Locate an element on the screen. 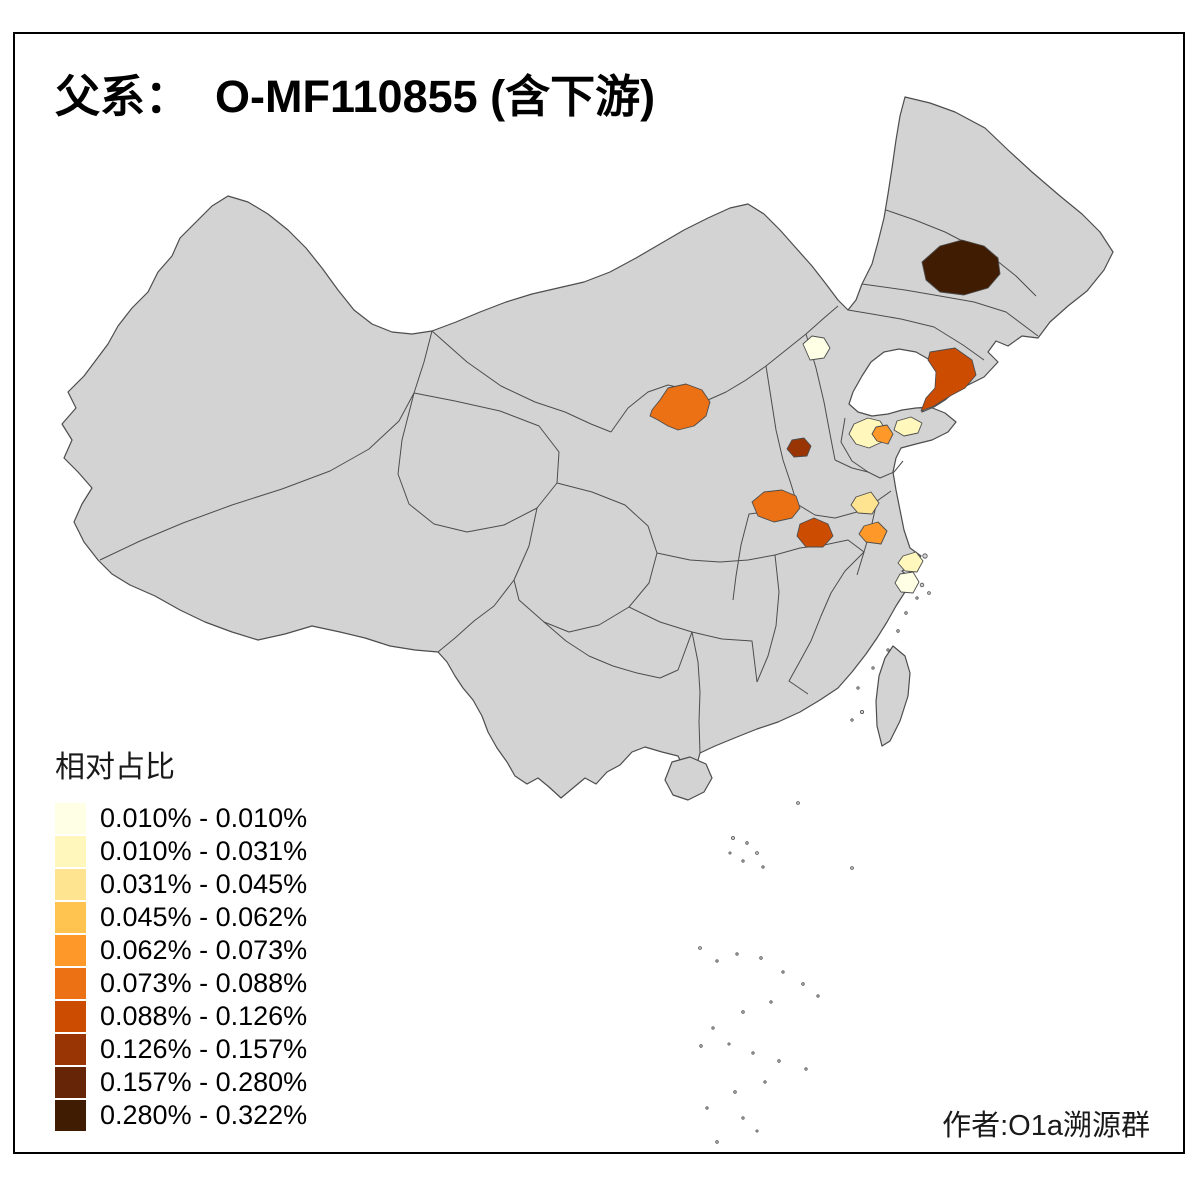 The height and width of the screenshot is (1200, 1200). taiwan-island is located at coordinates (893, 696).